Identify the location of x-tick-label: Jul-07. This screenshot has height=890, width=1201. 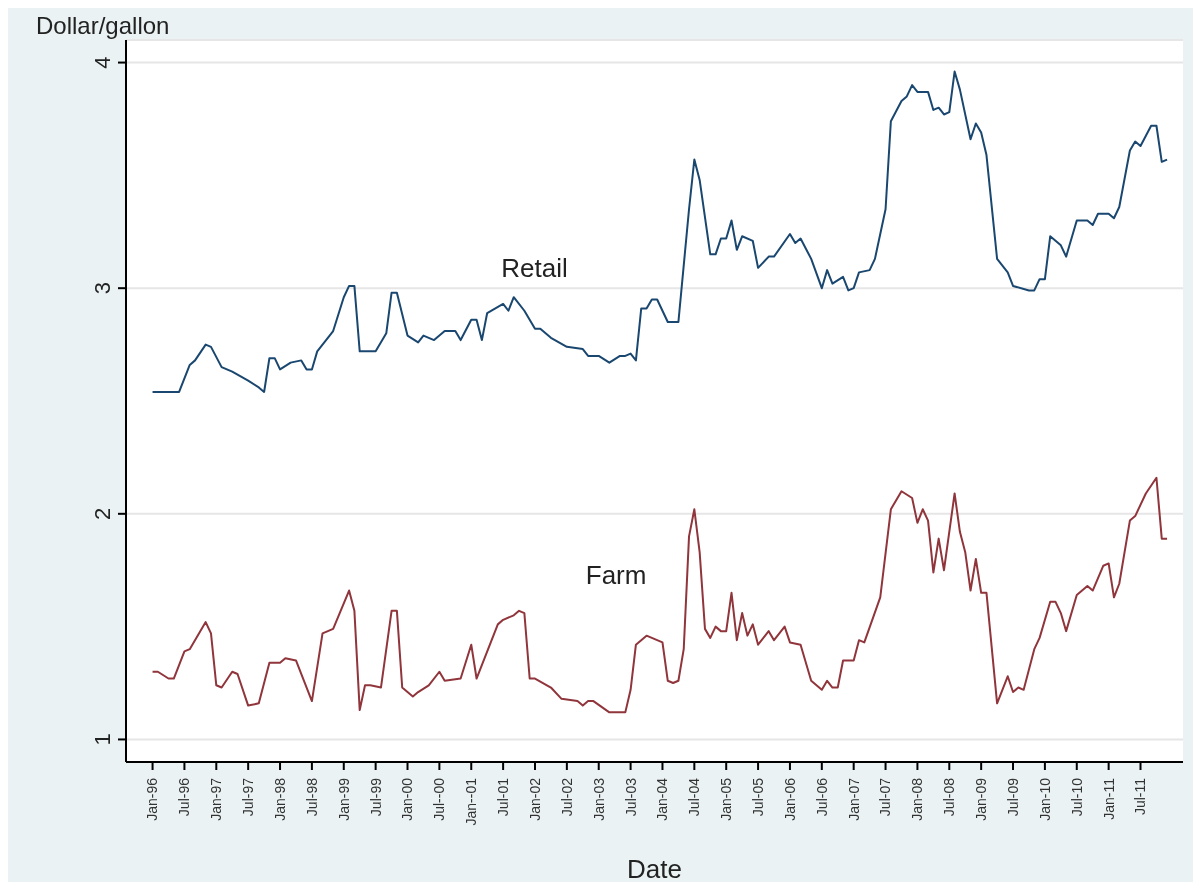
(885, 797).